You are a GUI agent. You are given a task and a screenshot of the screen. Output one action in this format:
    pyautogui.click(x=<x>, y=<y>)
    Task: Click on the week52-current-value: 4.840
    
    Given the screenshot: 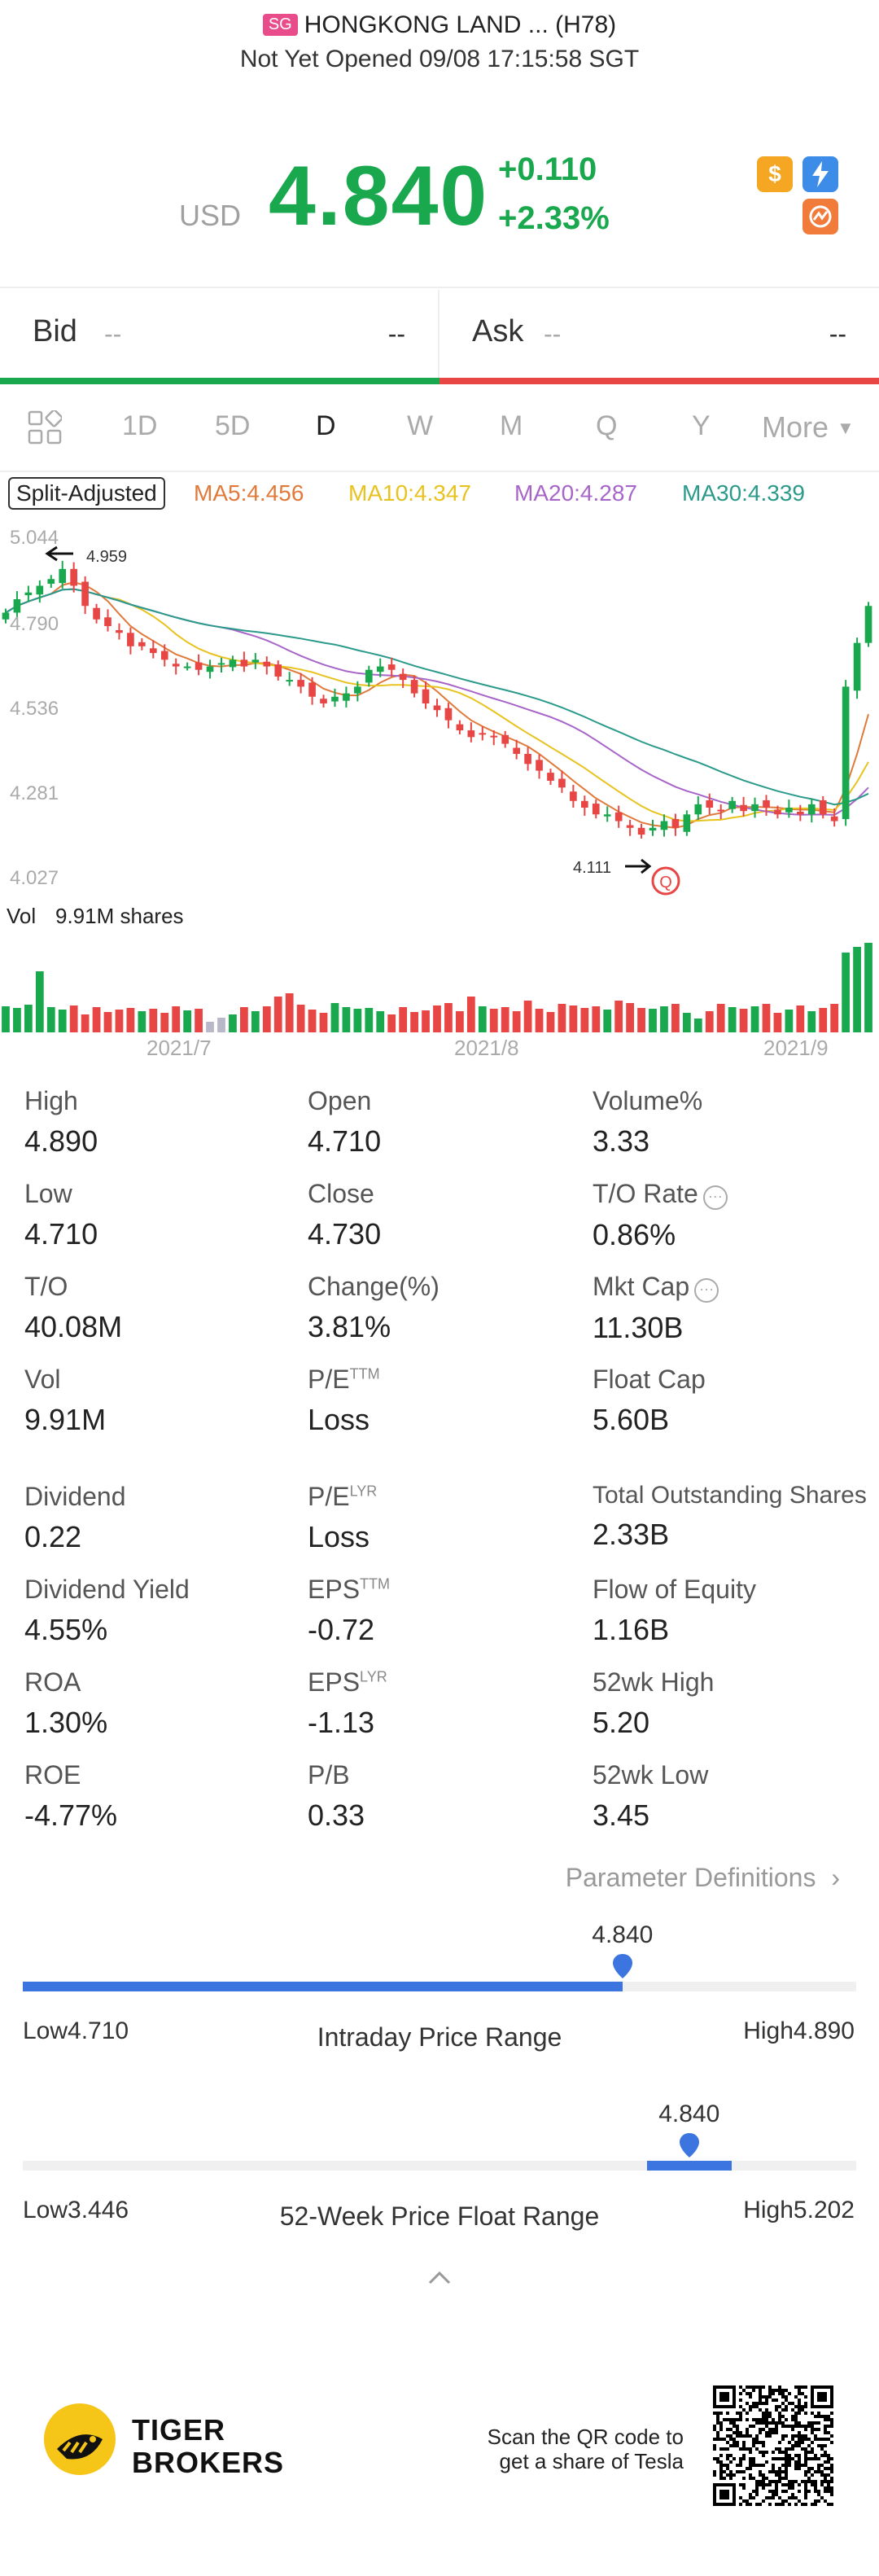 What is the action you would take?
    pyautogui.click(x=689, y=2114)
    